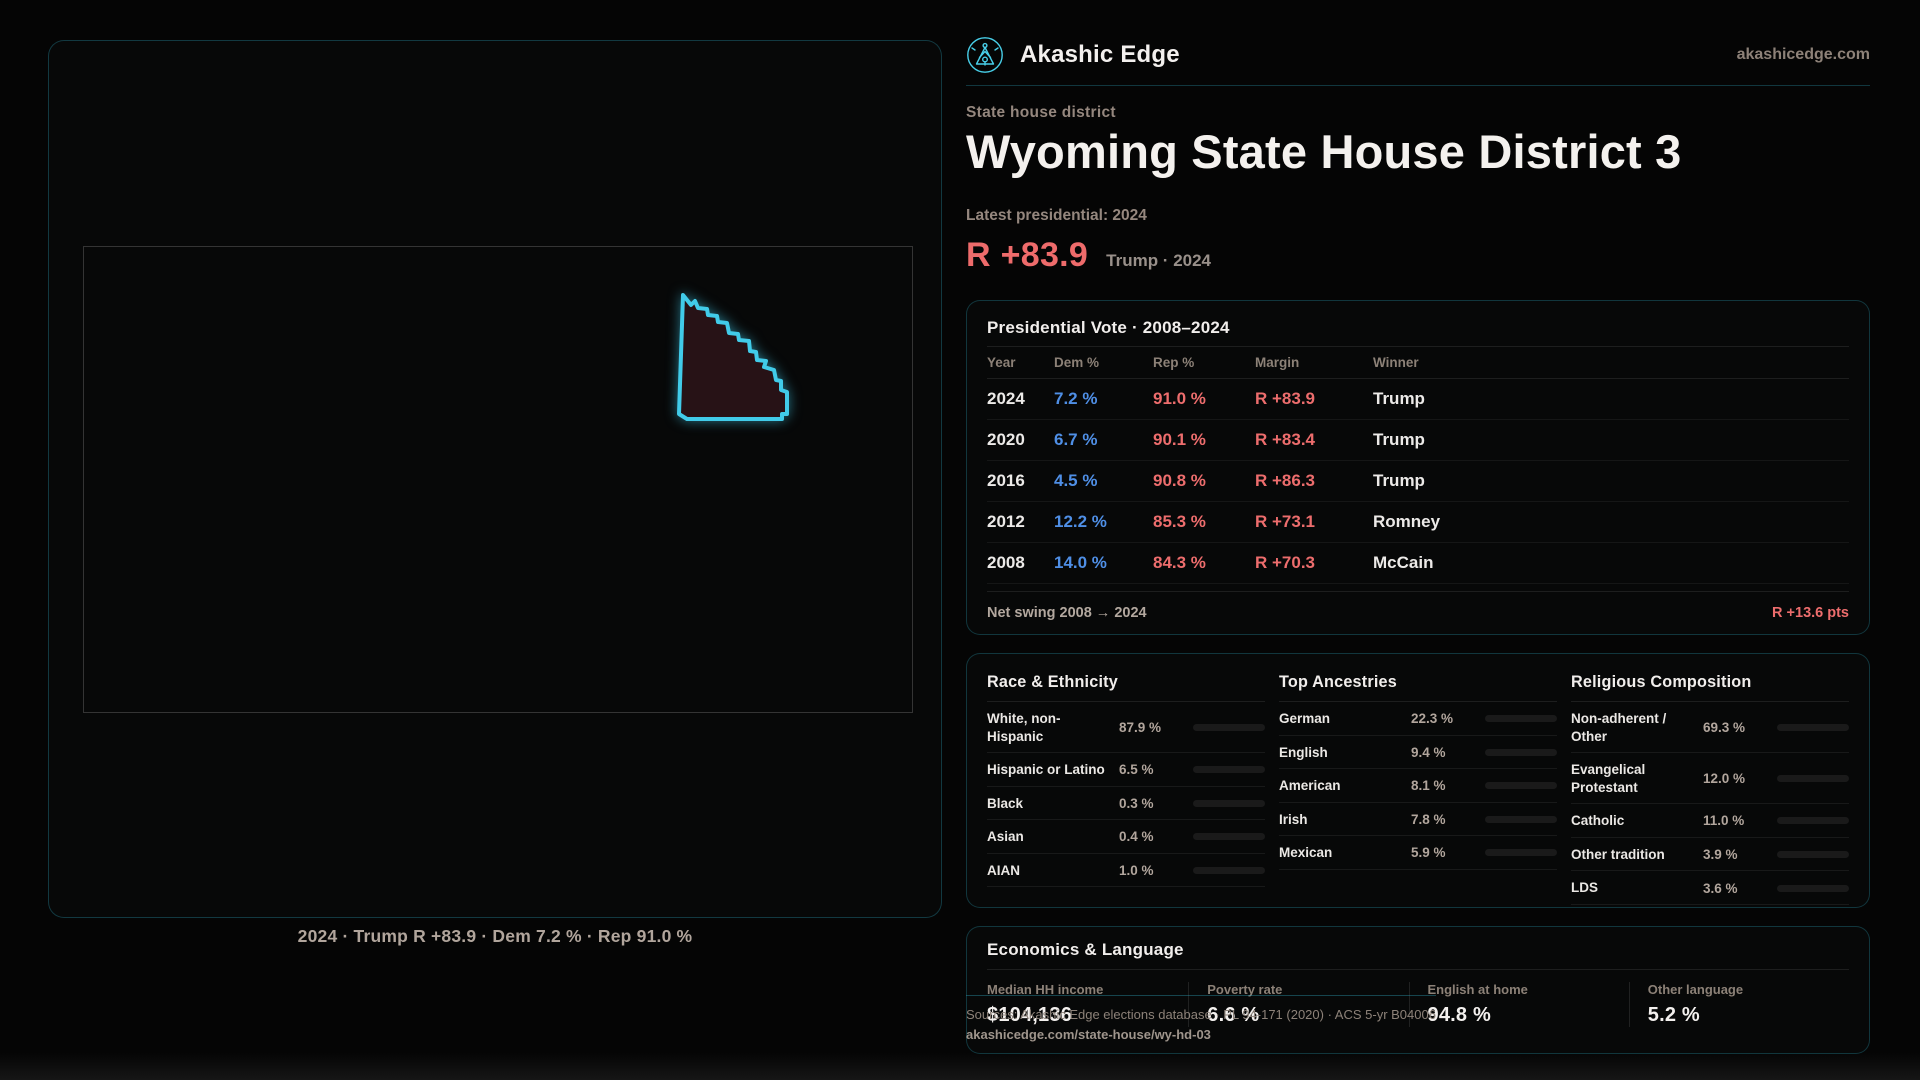 The image size is (1920, 1080). Describe the element at coordinates (1305, 718) in the screenshot. I see `demo-label: German` at that location.